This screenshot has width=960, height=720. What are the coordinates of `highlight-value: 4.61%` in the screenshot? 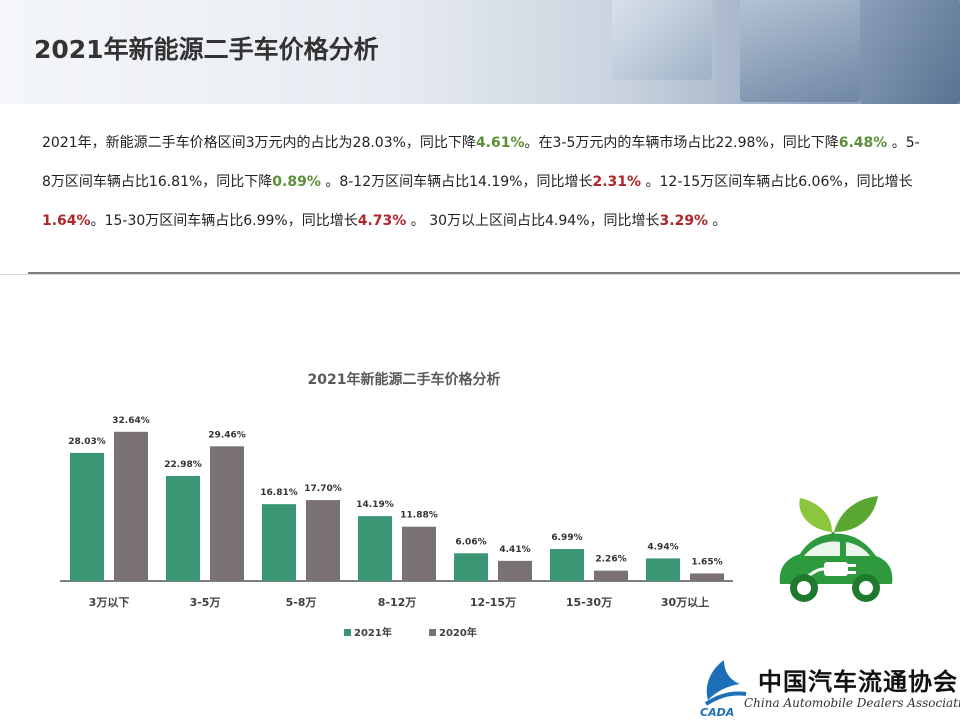 It's located at (500, 143).